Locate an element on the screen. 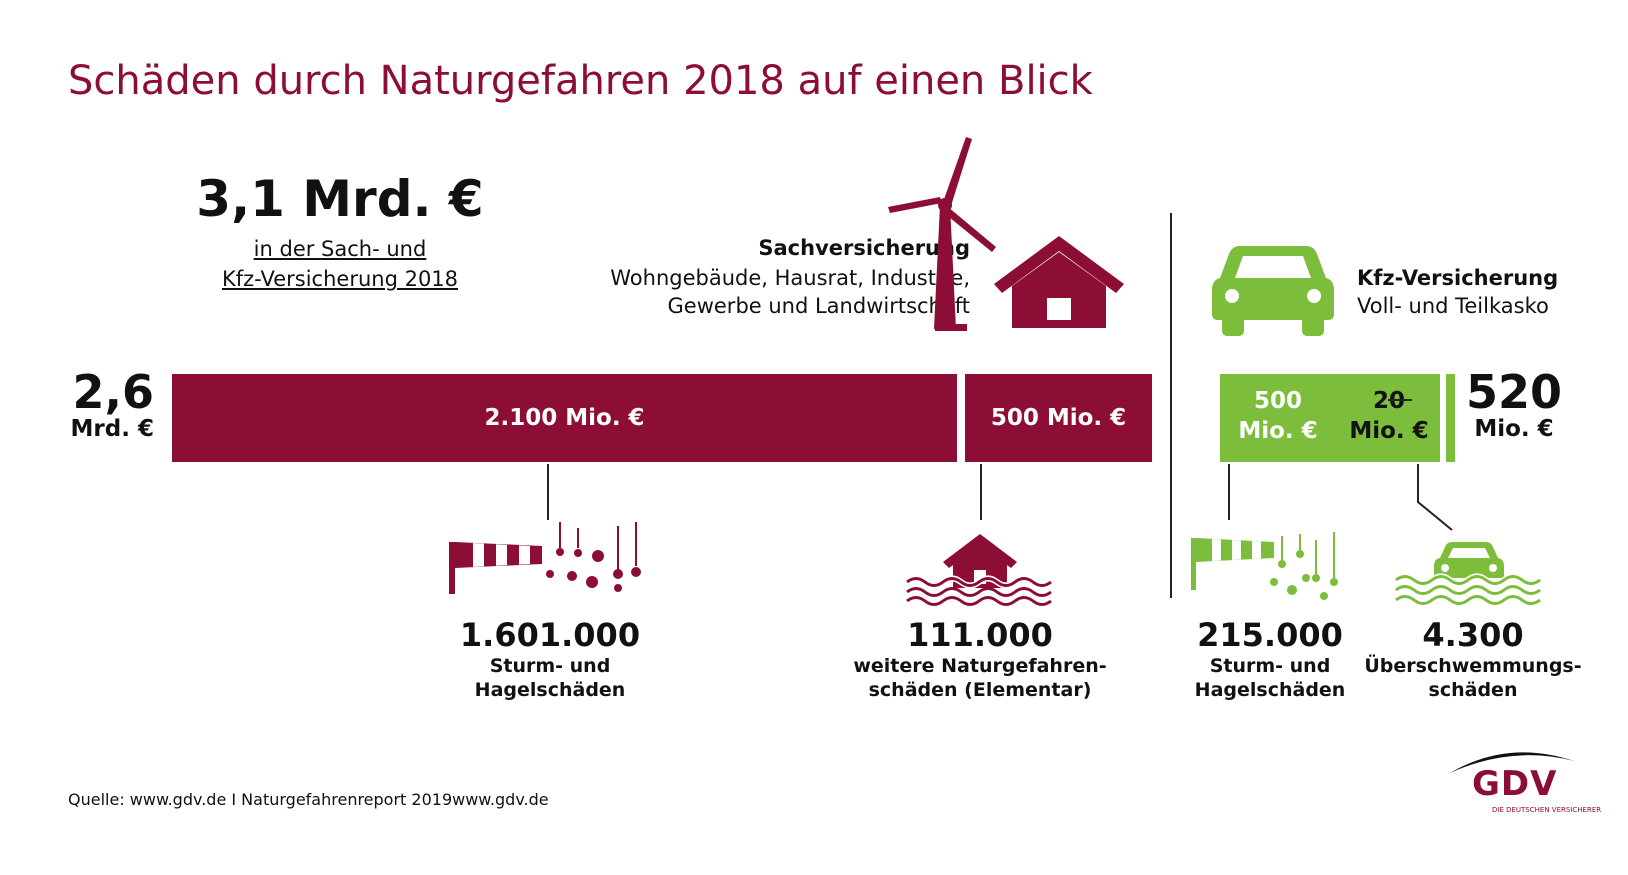 Image resolution: width=1628 pixels, height=875 pixels. sach-subtitle-line1: Wohngebäude, Hausrat, Industrie, is located at coordinates (790, 278).